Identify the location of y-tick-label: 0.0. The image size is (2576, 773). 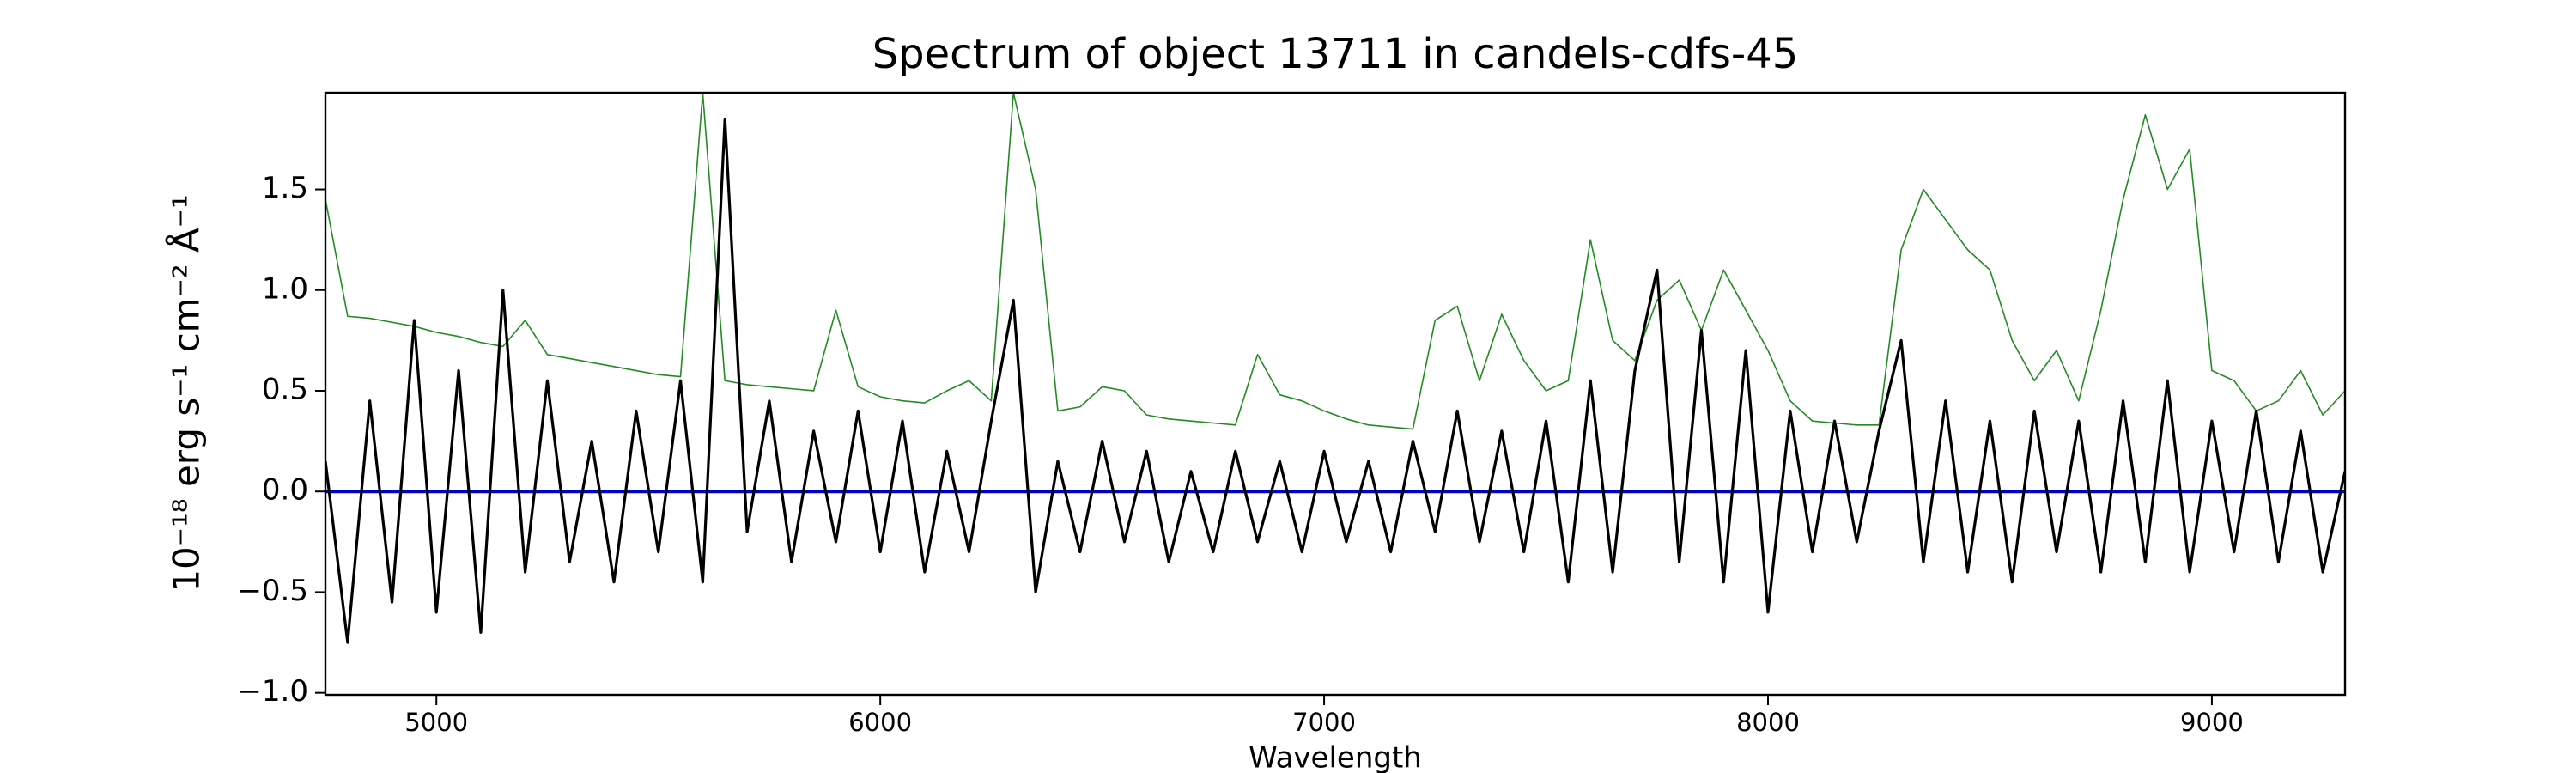
(285, 490).